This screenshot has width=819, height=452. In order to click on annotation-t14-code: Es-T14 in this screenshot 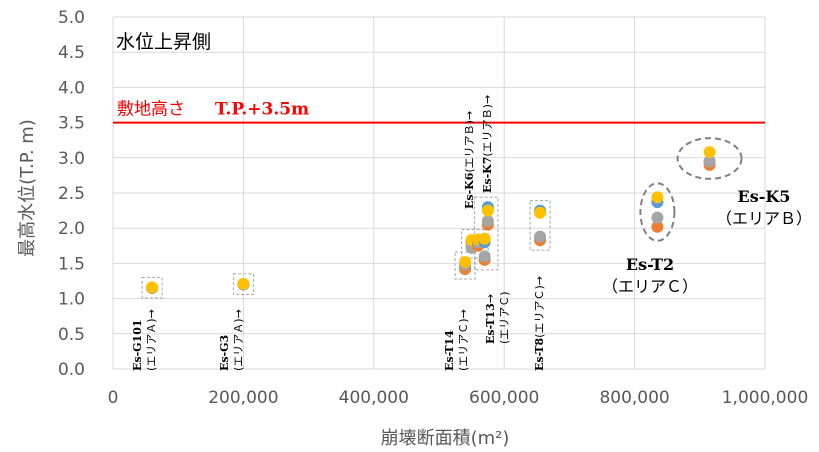, I will do `click(449, 350)`.